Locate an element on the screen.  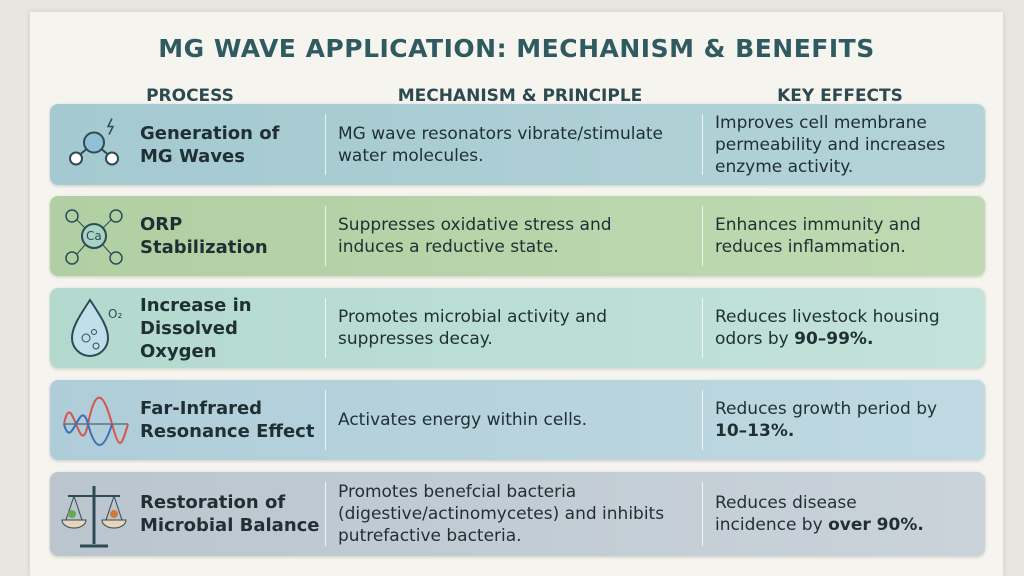
effect-text: enzyme activity. is located at coordinates (784, 166).